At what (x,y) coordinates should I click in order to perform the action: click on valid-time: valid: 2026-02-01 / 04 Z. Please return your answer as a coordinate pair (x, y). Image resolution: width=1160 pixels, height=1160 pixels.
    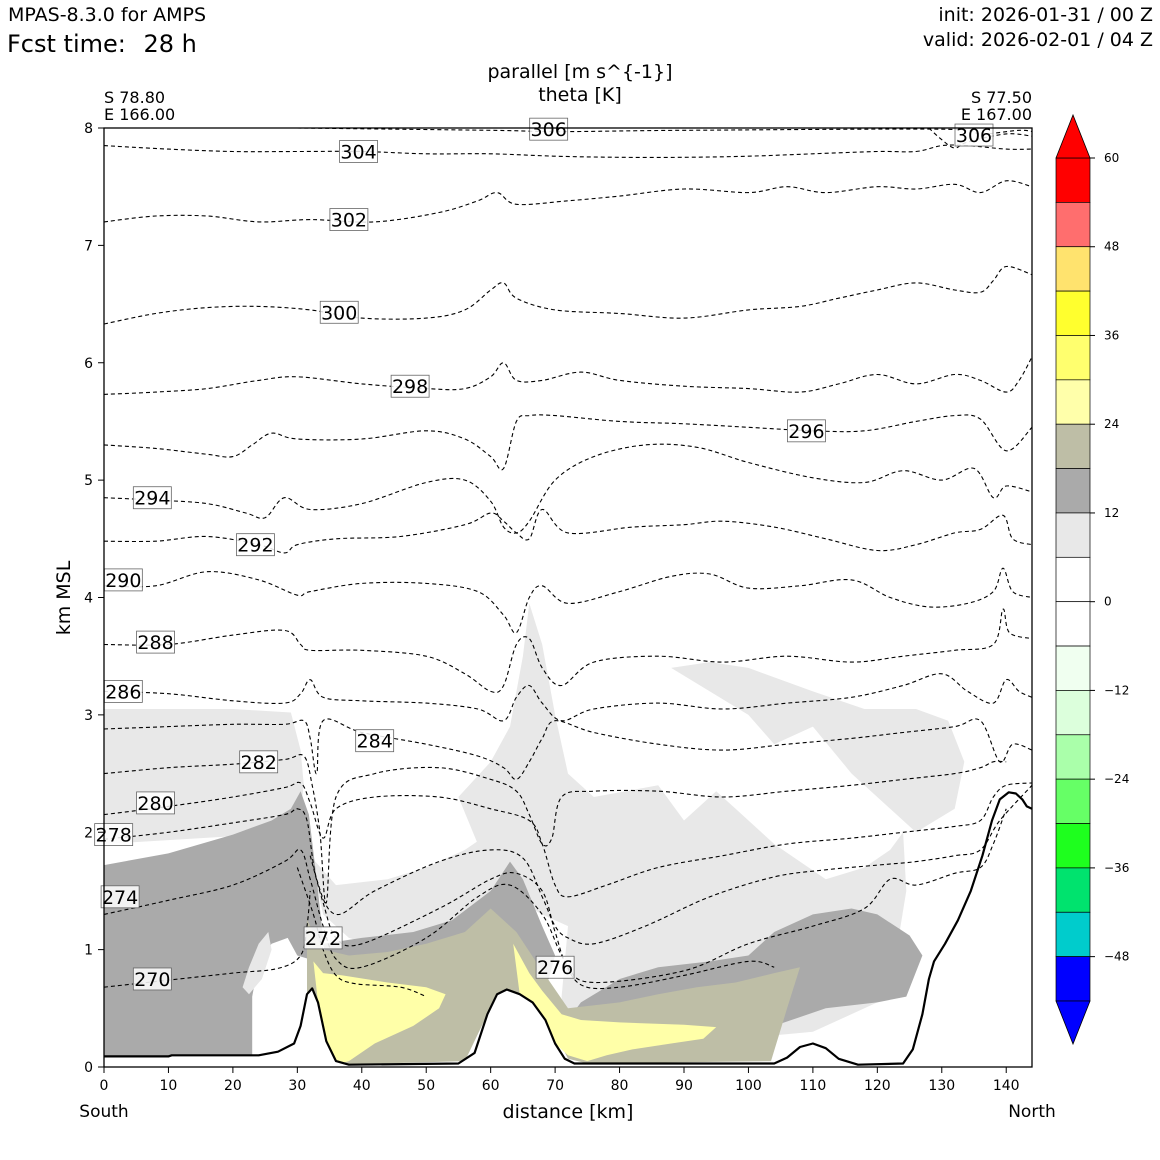
    Looking at the image, I should click on (1037, 40).